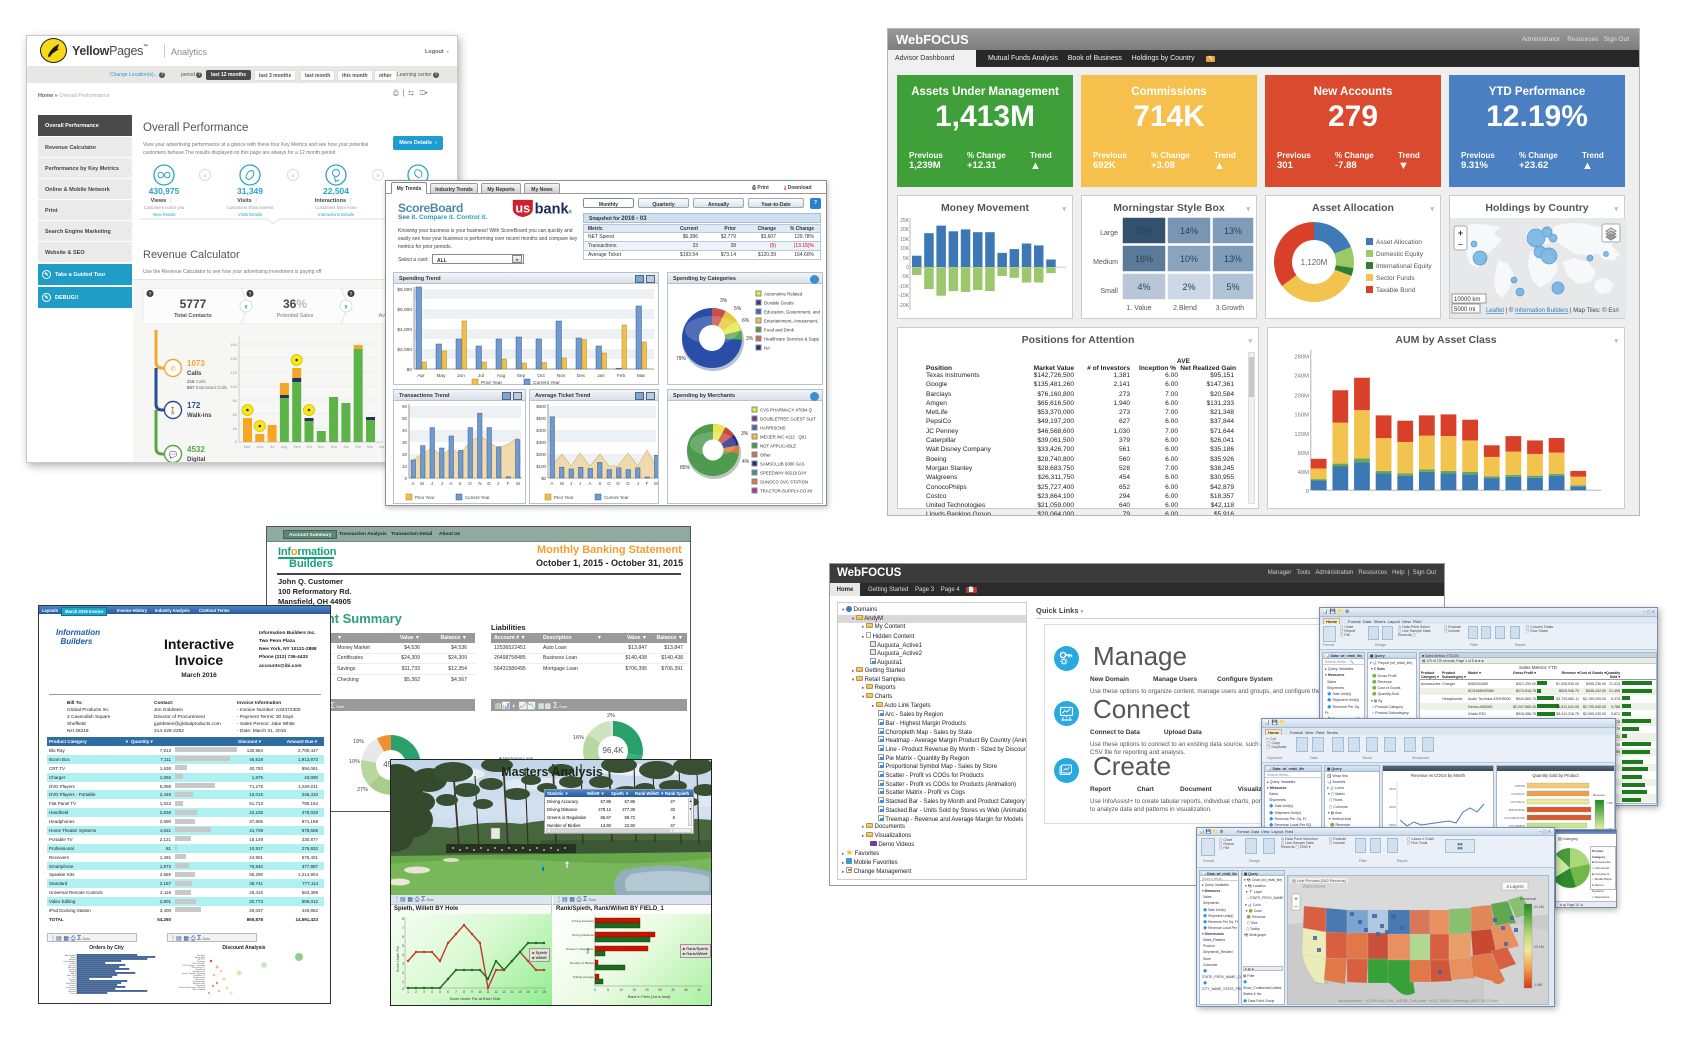  I want to click on svg-text: Rome, so click(73, 982).